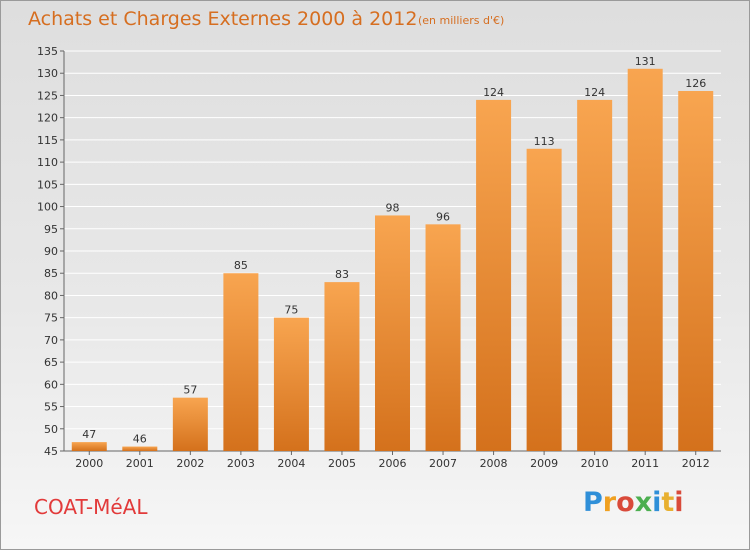 Image resolution: width=750 pixels, height=550 pixels. Describe the element at coordinates (51, 340) in the screenshot. I see `y-tick-label: 70` at that location.